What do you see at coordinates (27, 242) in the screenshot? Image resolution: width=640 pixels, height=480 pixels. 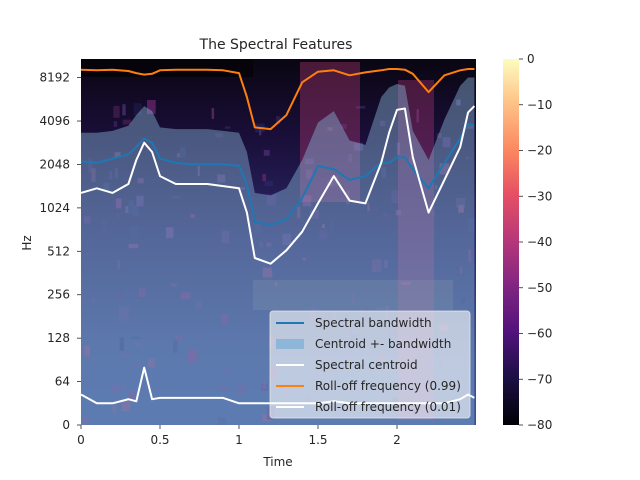 I see `y-axis-label: Hz` at bounding box center [27, 242].